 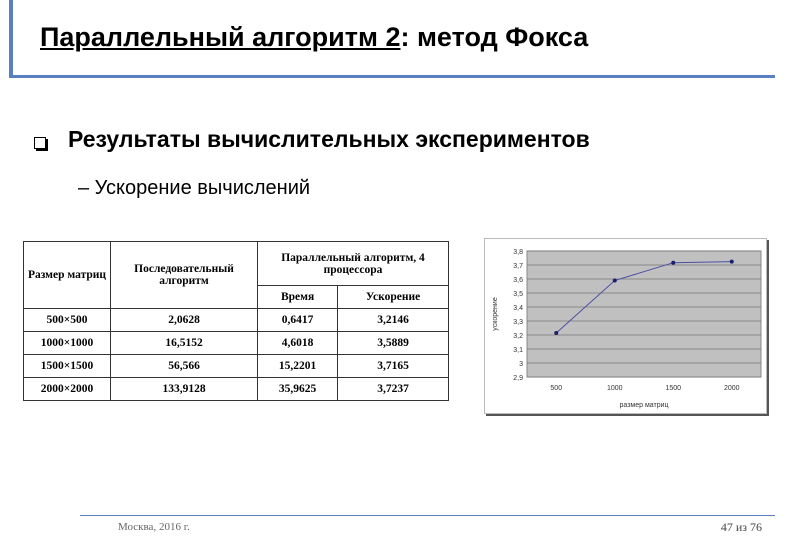 I want to click on table-cell: 500×500, so click(x=67, y=320).